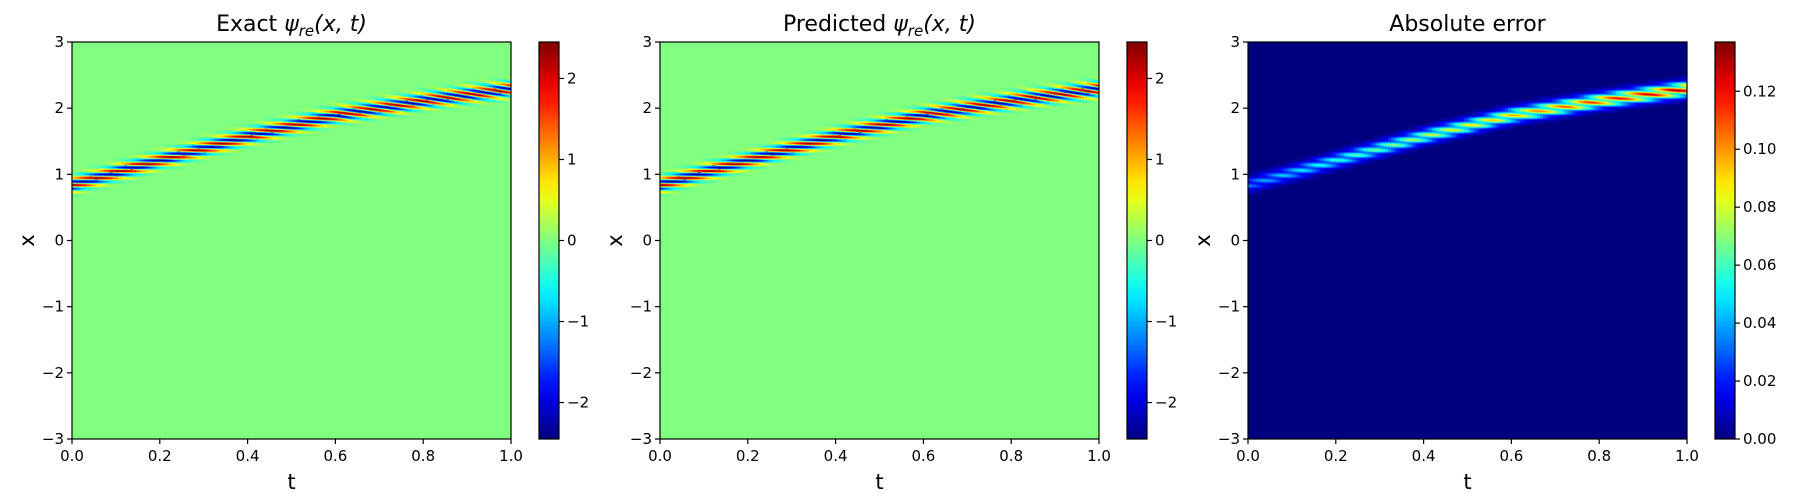  I want to click on colorbar-tick-label: 0.00, so click(1759, 439).